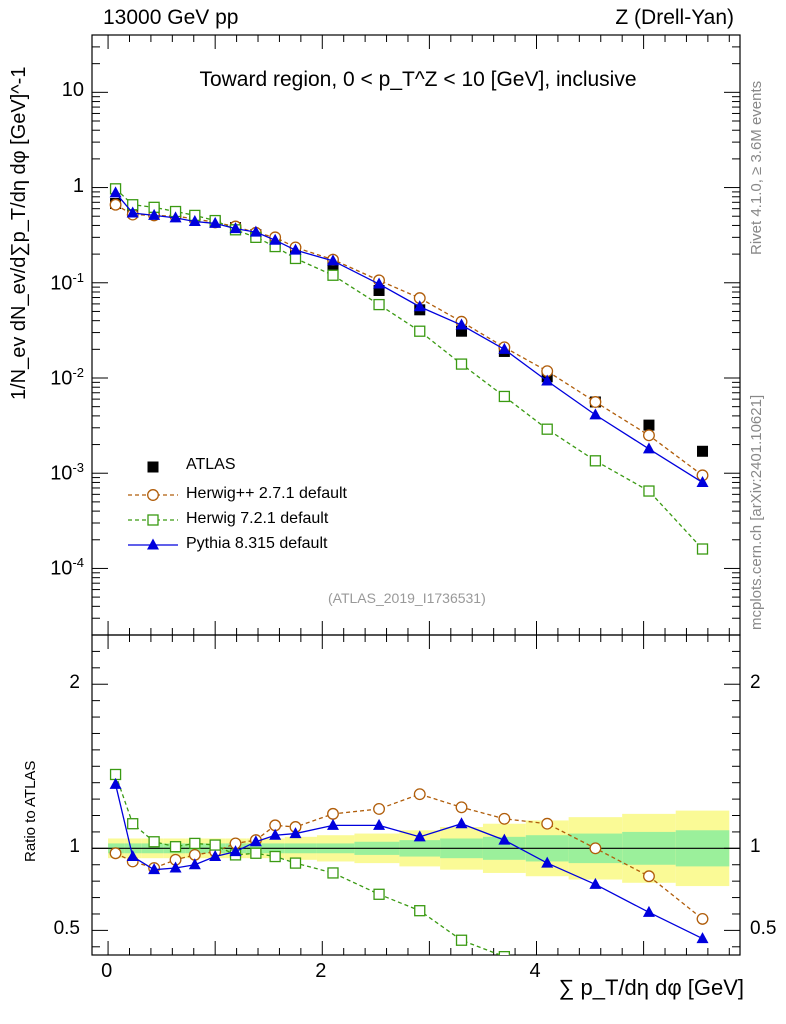 This screenshot has height=1024, width=786. What do you see at coordinates (763, 929) in the screenshot?
I see `y-tick-label-ratio-right: 0.5` at bounding box center [763, 929].